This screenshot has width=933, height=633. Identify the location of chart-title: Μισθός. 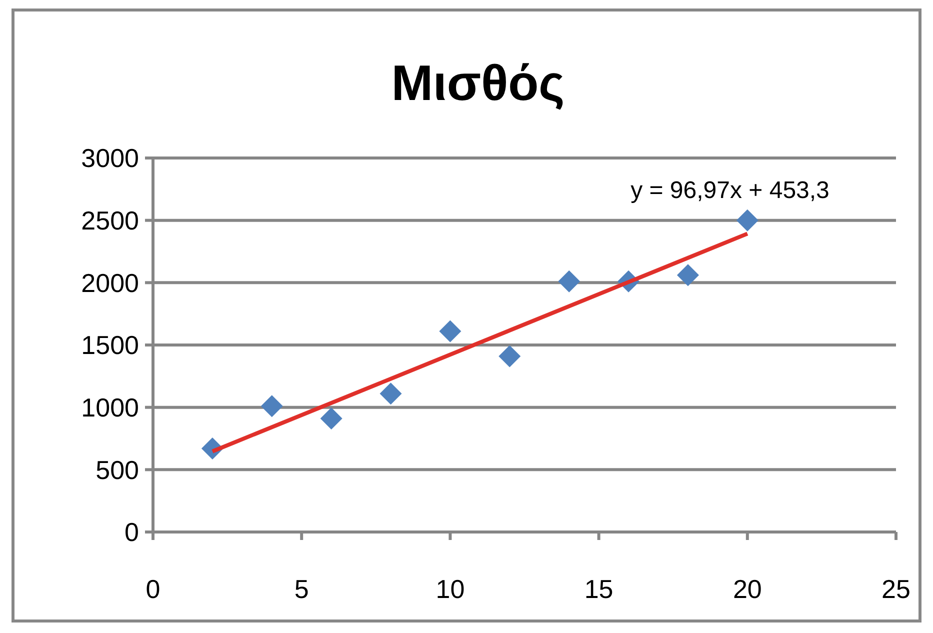
(478, 83).